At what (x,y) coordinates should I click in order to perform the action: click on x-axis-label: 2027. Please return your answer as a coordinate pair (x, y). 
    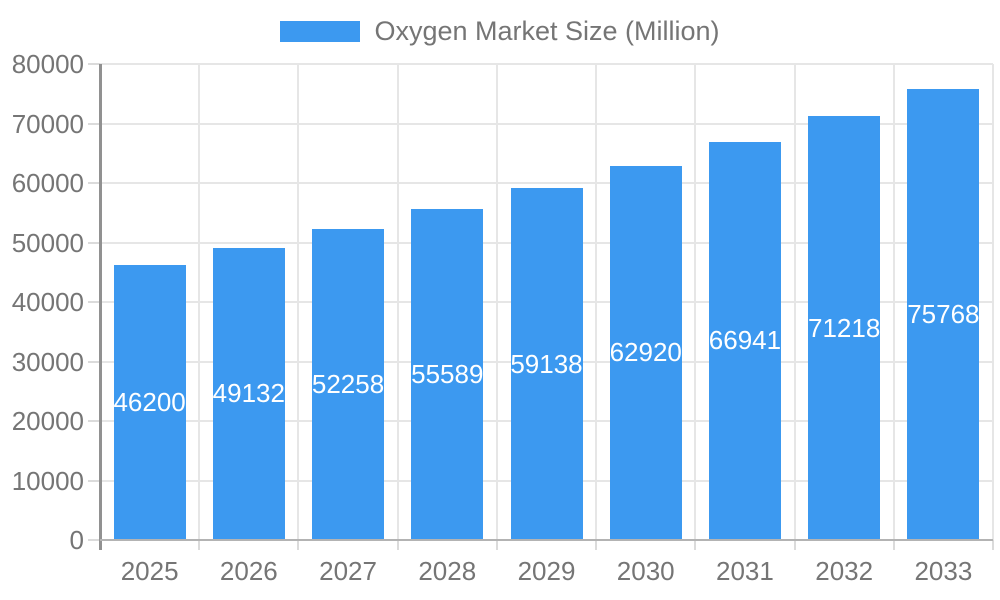
    Looking at the image, I should click on (348, 571).